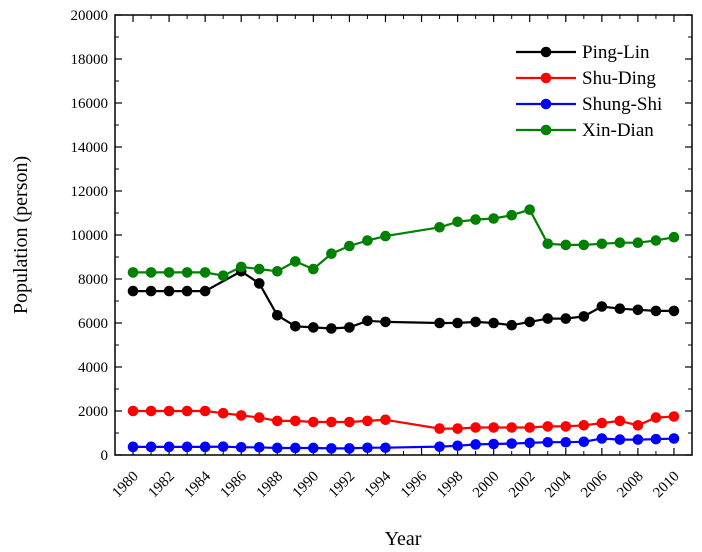 The width and height of the screenshot is (702, 552). I want to click on x-tick-label: 1990, so click(306, 485).